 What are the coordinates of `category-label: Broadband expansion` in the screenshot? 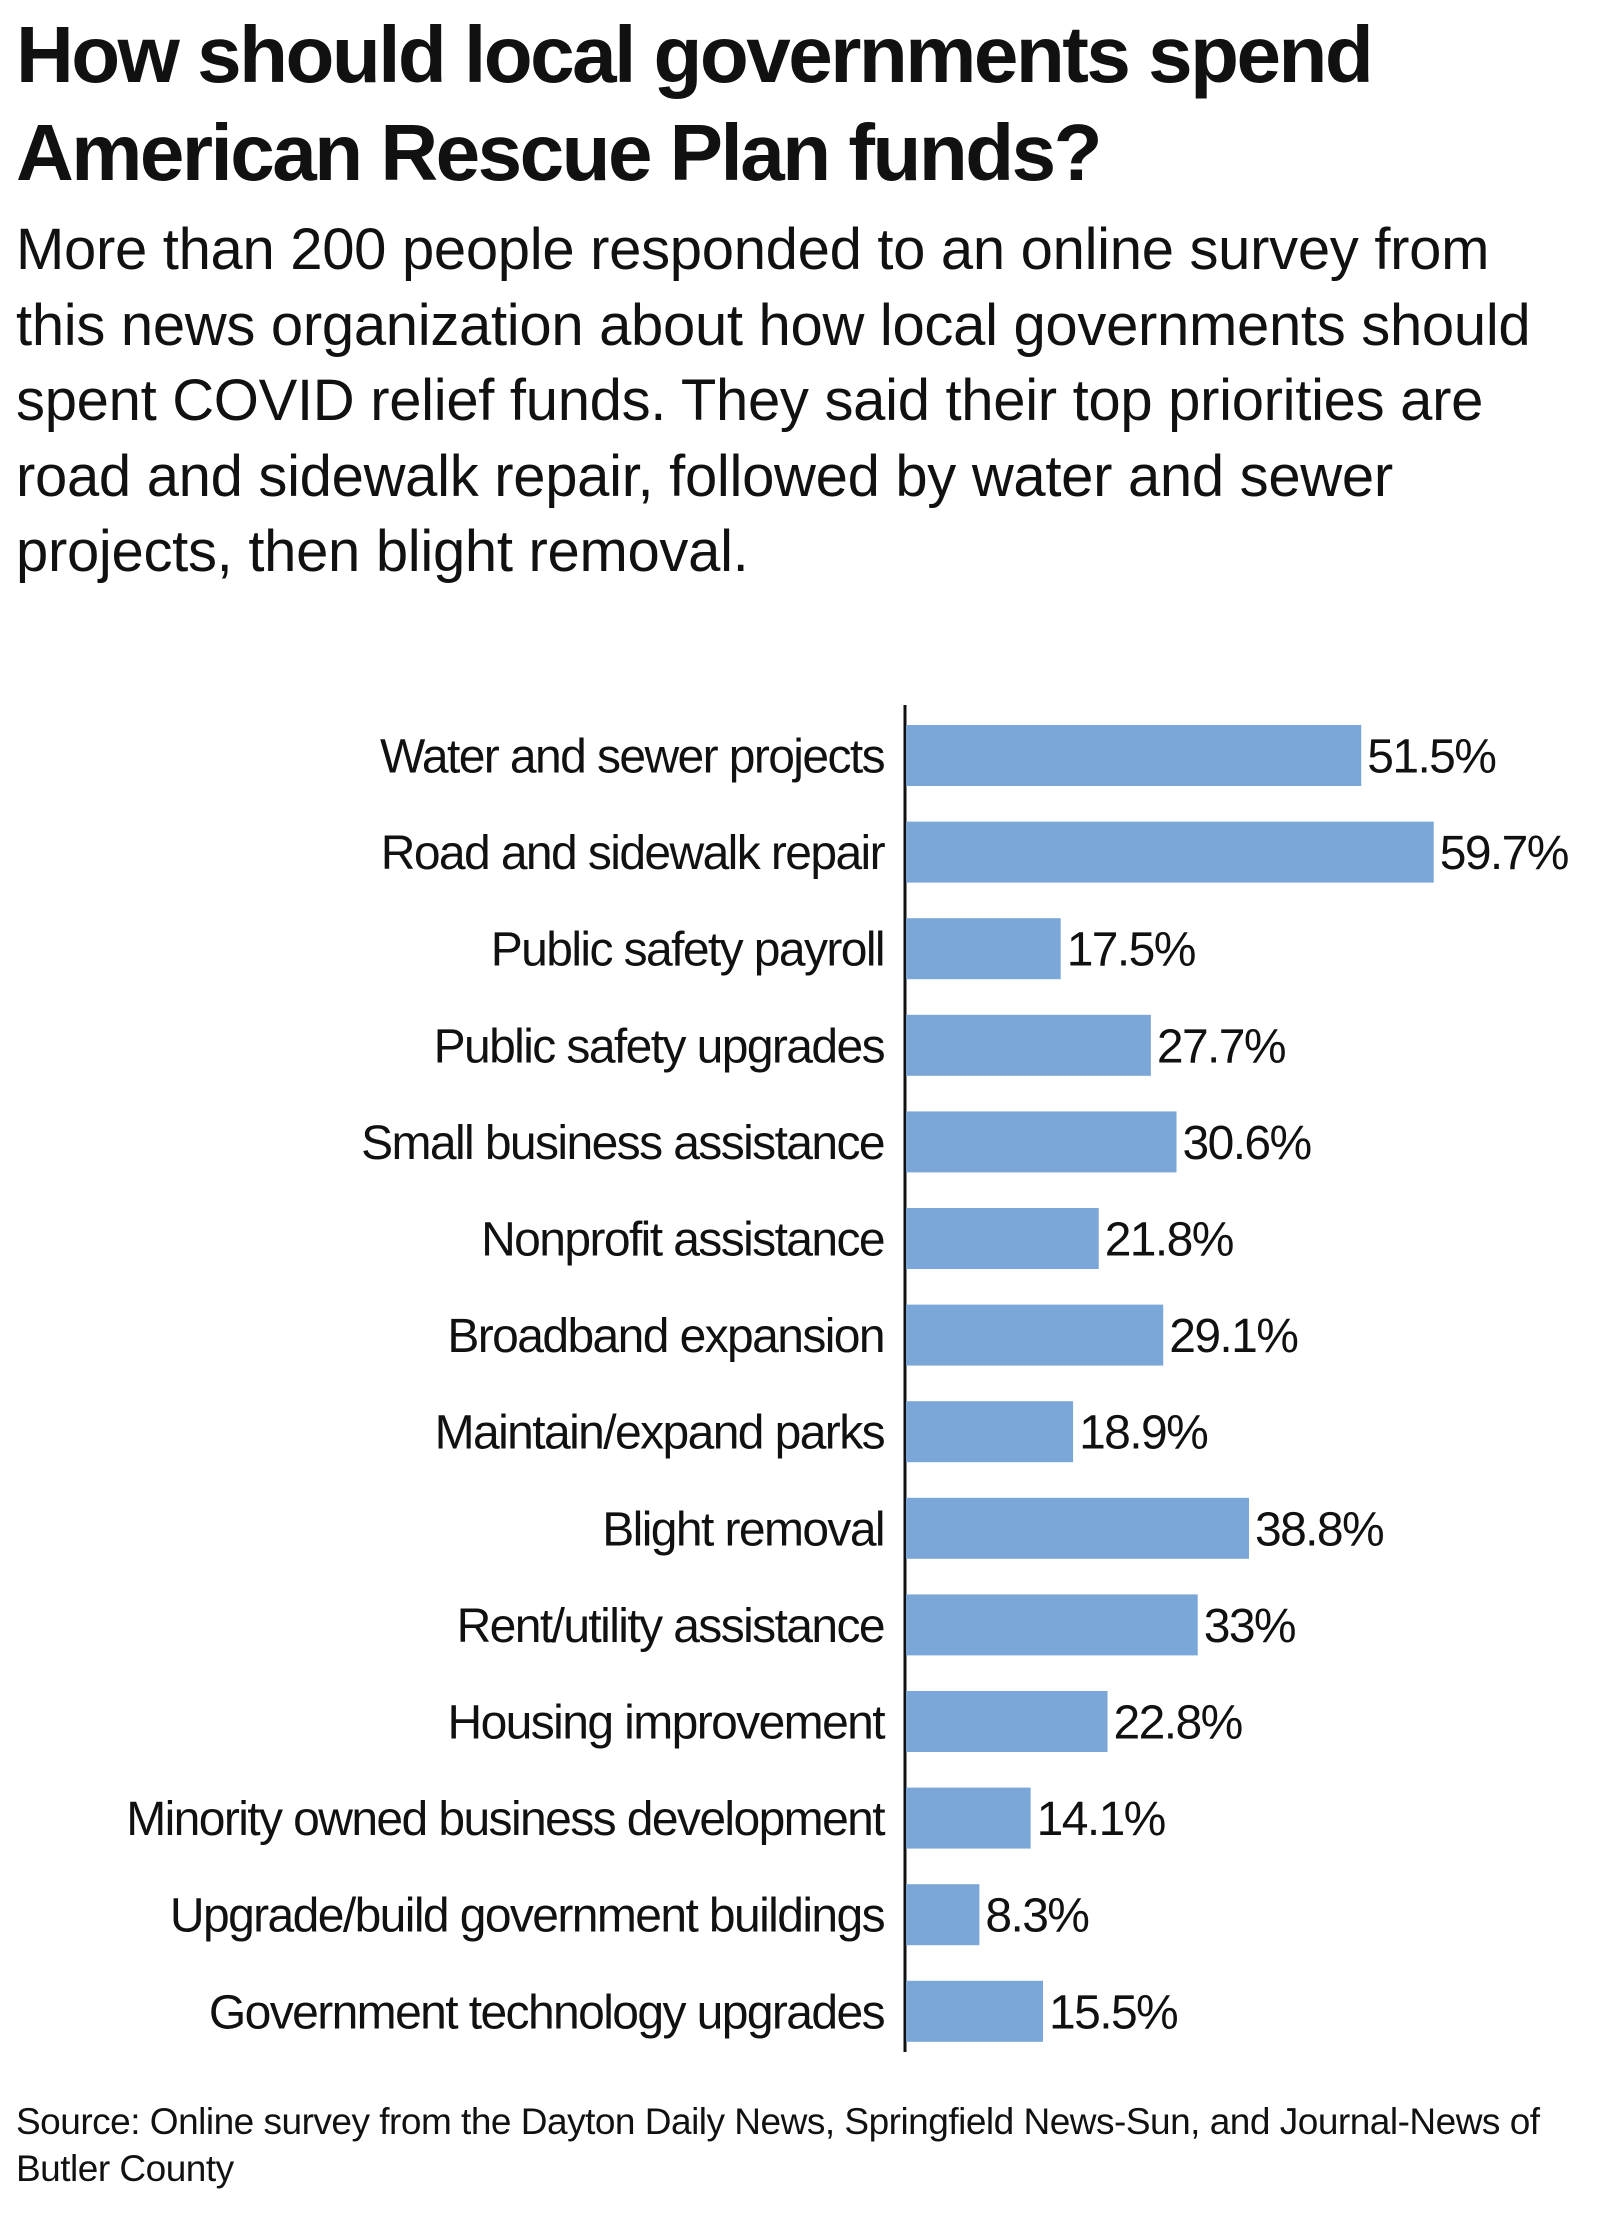 It's located at (665, 1336).